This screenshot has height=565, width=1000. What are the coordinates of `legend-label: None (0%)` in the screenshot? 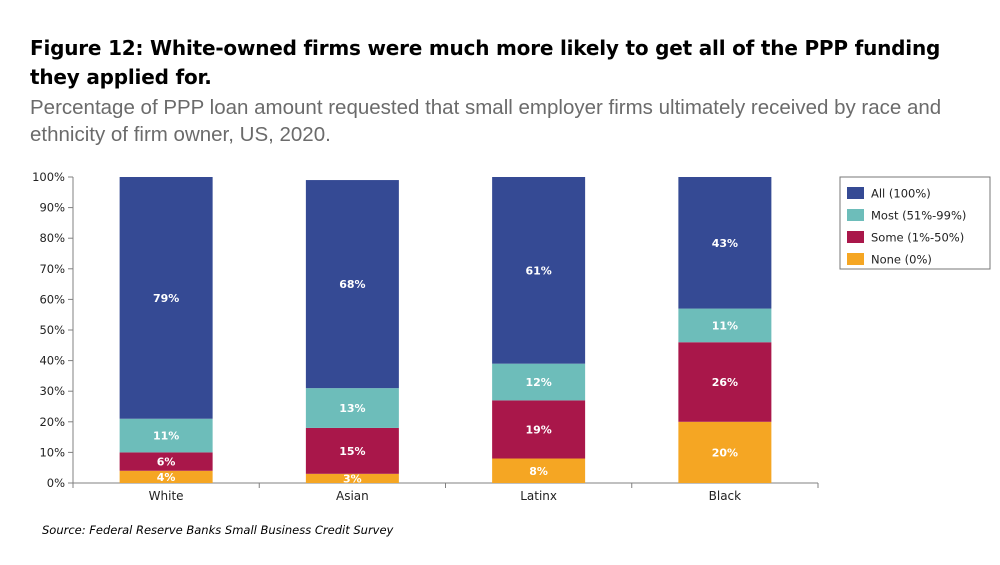 It's located at (901, 260).